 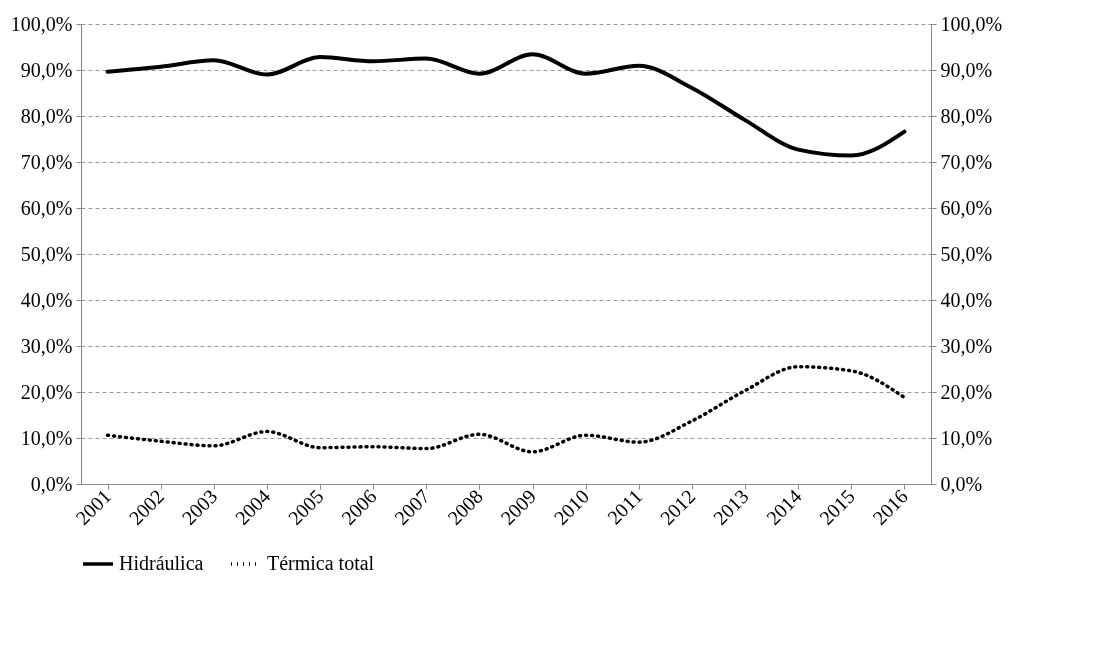 What do you see at coordinates (46, 437) in the screenshot?
I see `y-tick-label: 10,0%` at bounding box center [46, 437].